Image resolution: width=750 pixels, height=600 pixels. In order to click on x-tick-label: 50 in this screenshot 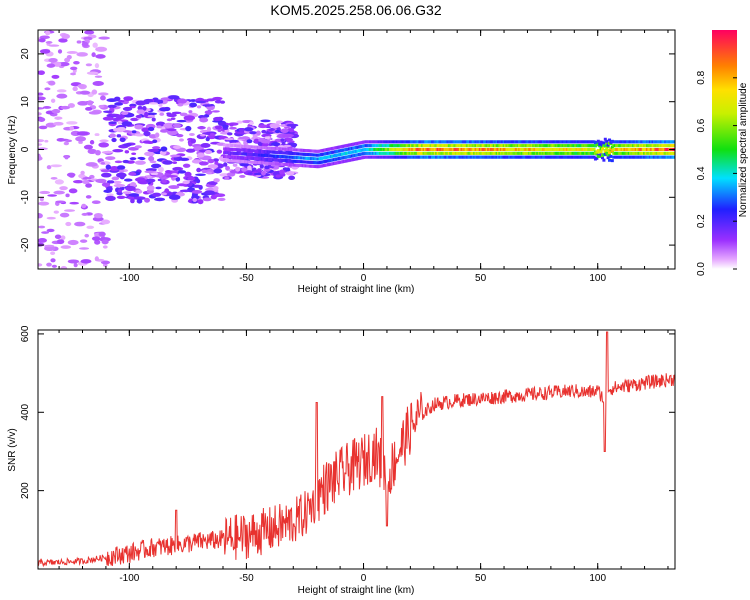, I will do `click(481, 278)`.